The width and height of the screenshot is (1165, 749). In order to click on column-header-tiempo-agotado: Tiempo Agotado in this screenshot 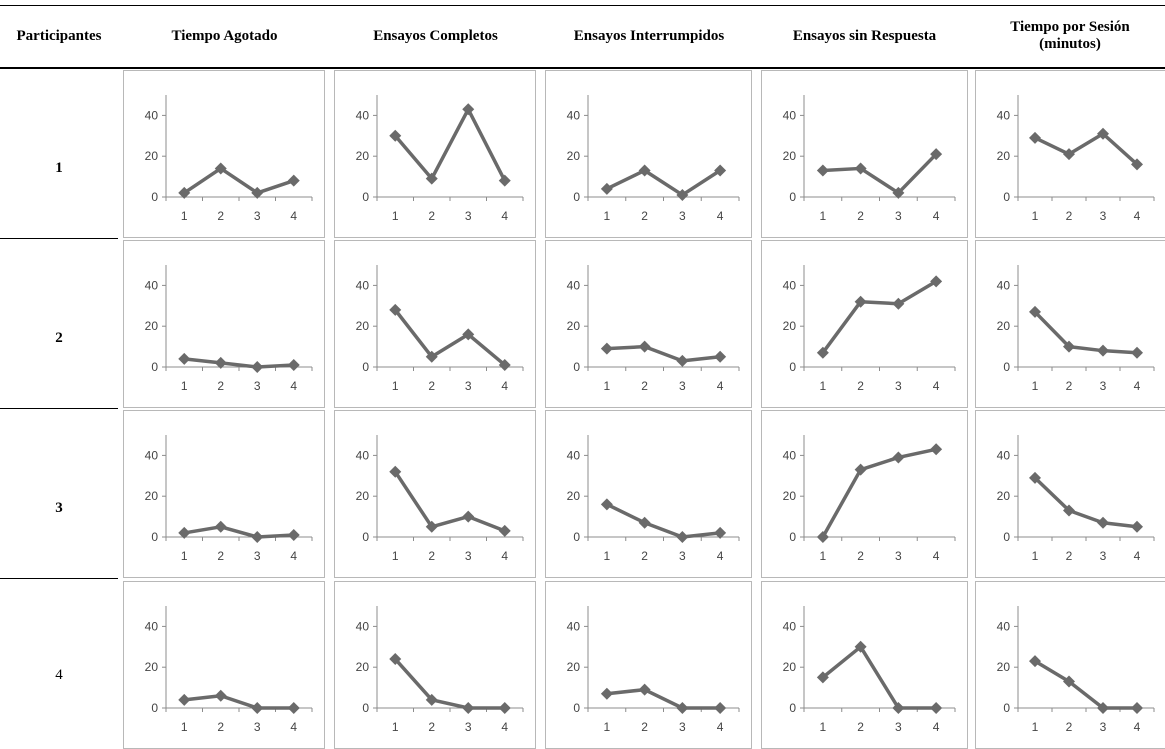, I will do `click(224, 35)`.